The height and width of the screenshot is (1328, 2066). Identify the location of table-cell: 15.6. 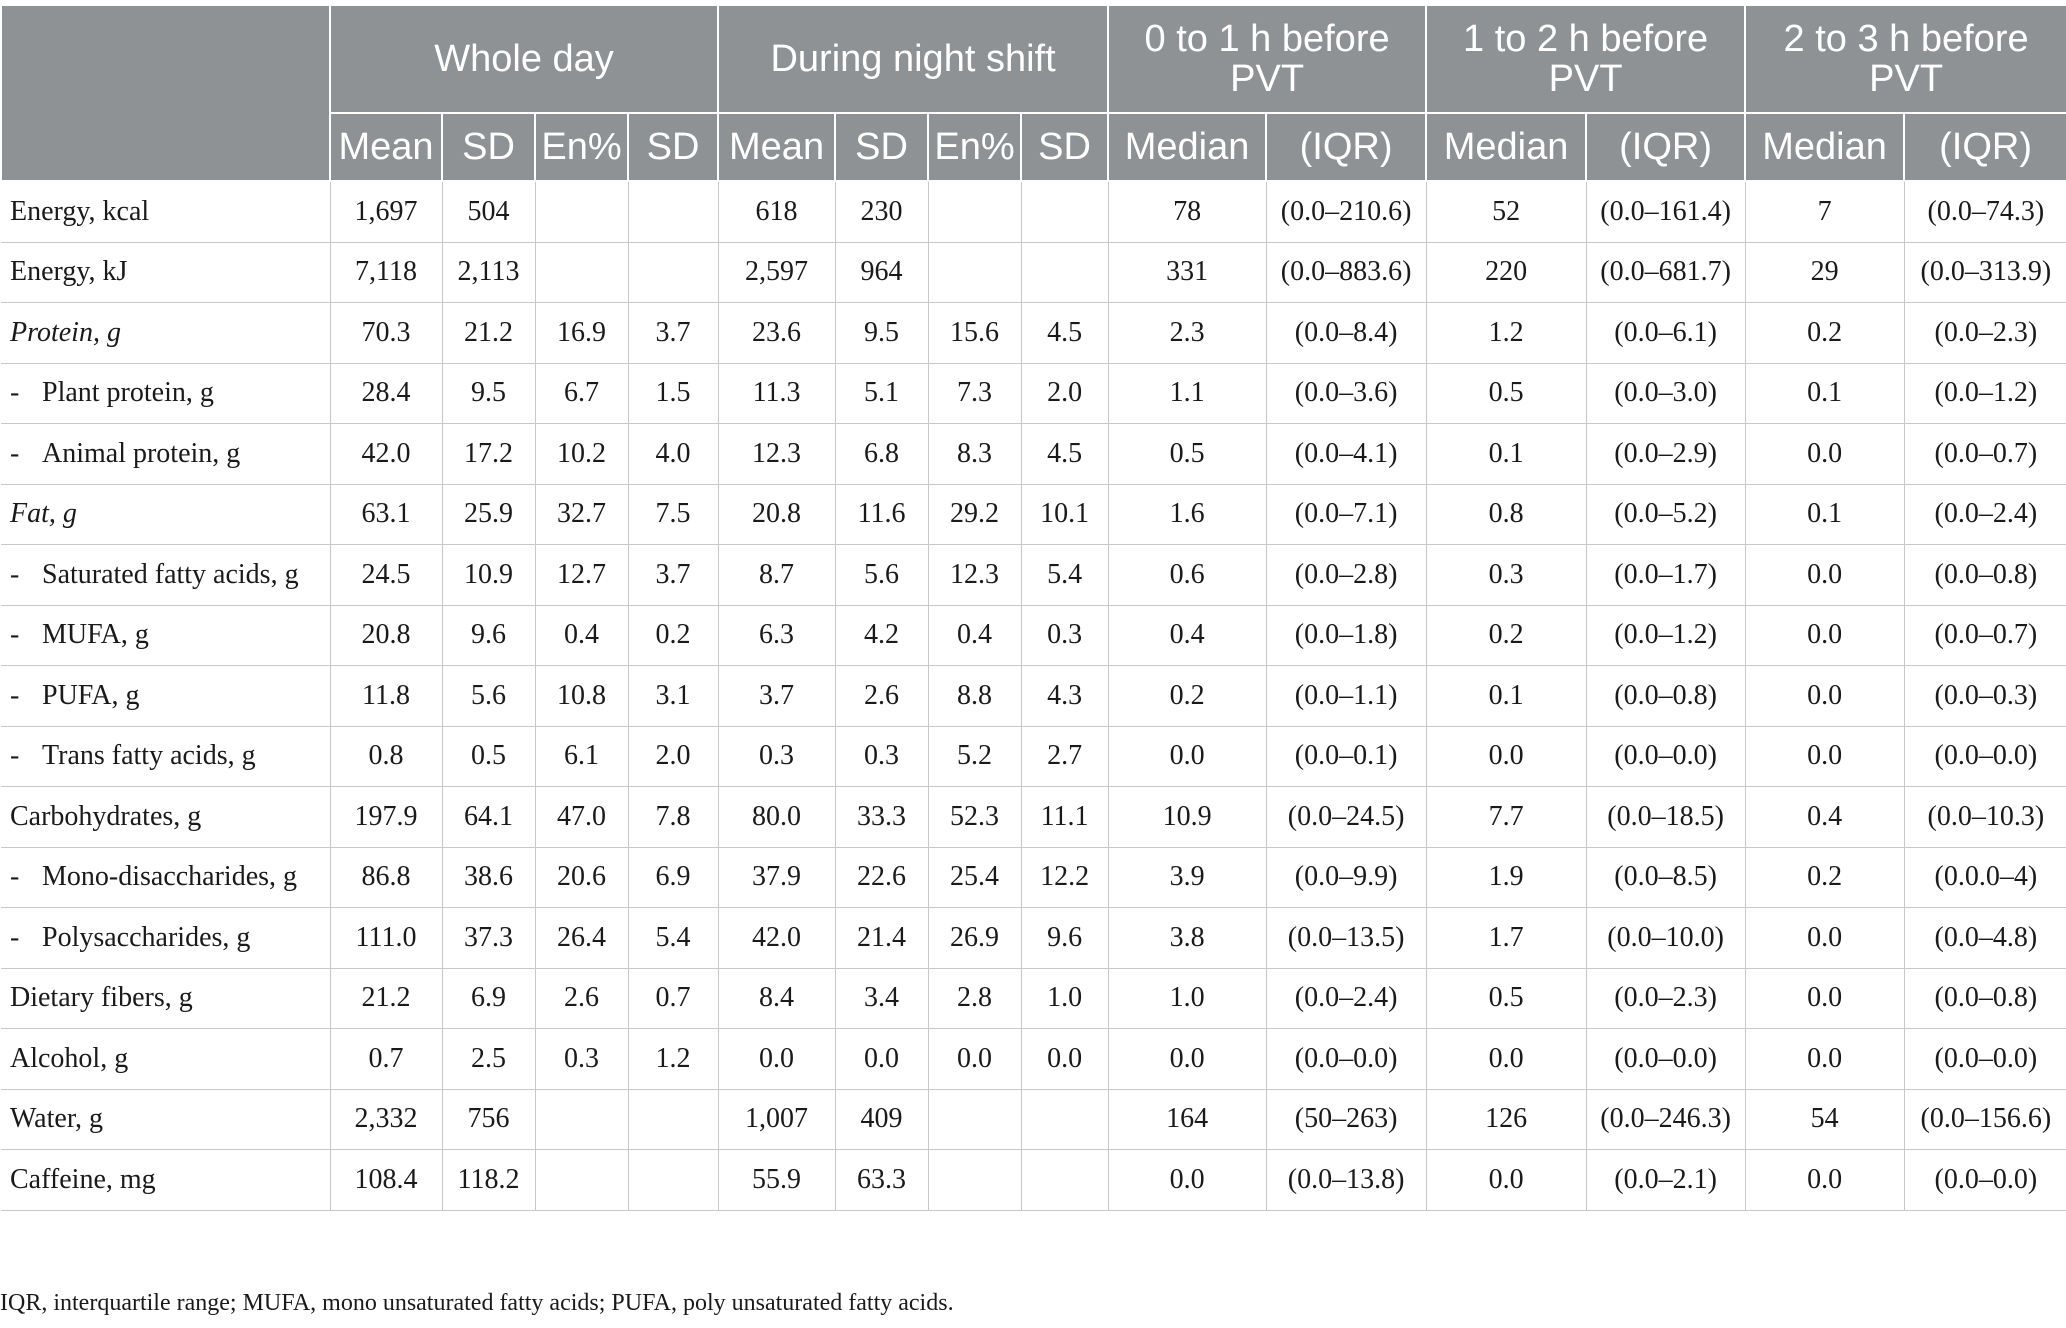
(975, 333).